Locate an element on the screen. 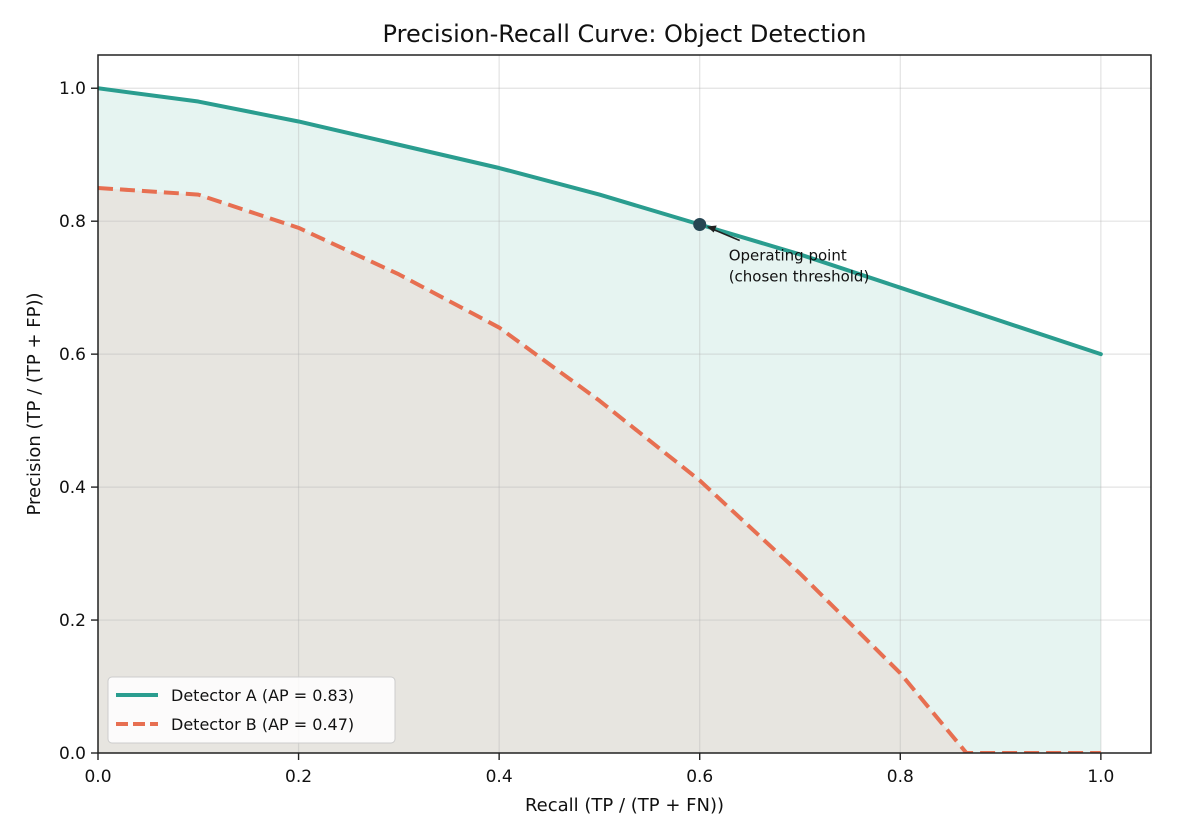 Image resolution: width=1190 pixels, height=840 pixels. operating-point-marker is located at coordinates (700, 225).